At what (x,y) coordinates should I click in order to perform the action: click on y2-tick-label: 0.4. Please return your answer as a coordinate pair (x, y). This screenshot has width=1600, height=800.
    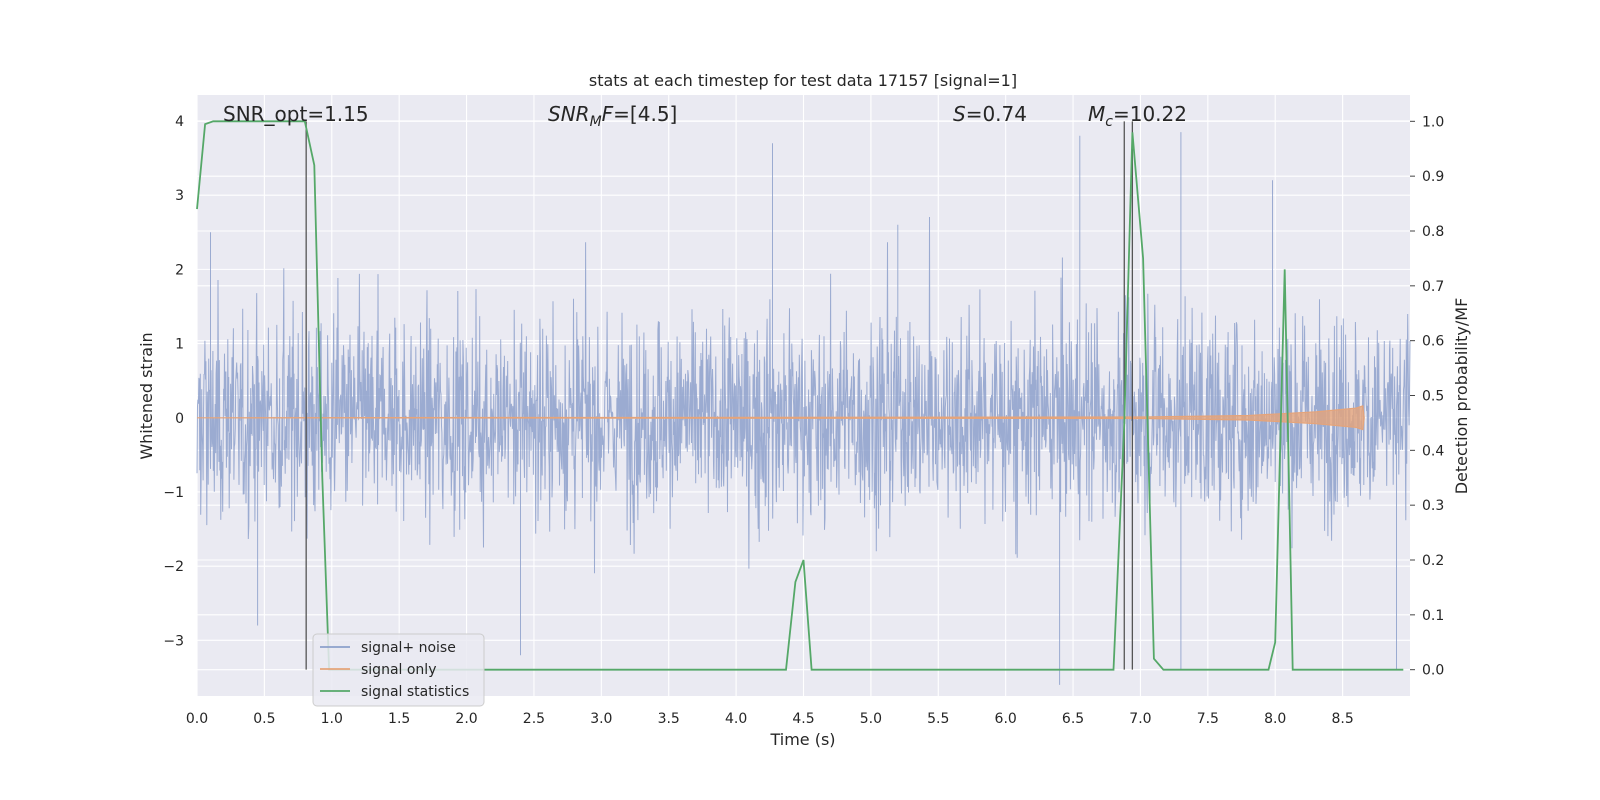
    Looking at the image, I should click on (1433, 451).